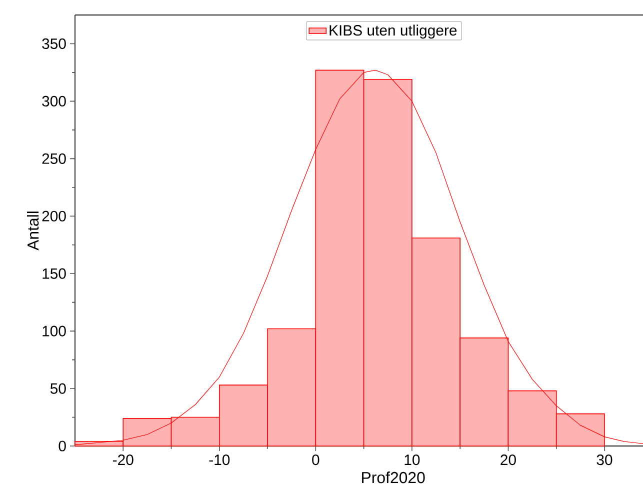  What do you see at coordinates (54, 331) in the screenshot?
I see `y-tick-label: 100` at bounding box center [54, 331].